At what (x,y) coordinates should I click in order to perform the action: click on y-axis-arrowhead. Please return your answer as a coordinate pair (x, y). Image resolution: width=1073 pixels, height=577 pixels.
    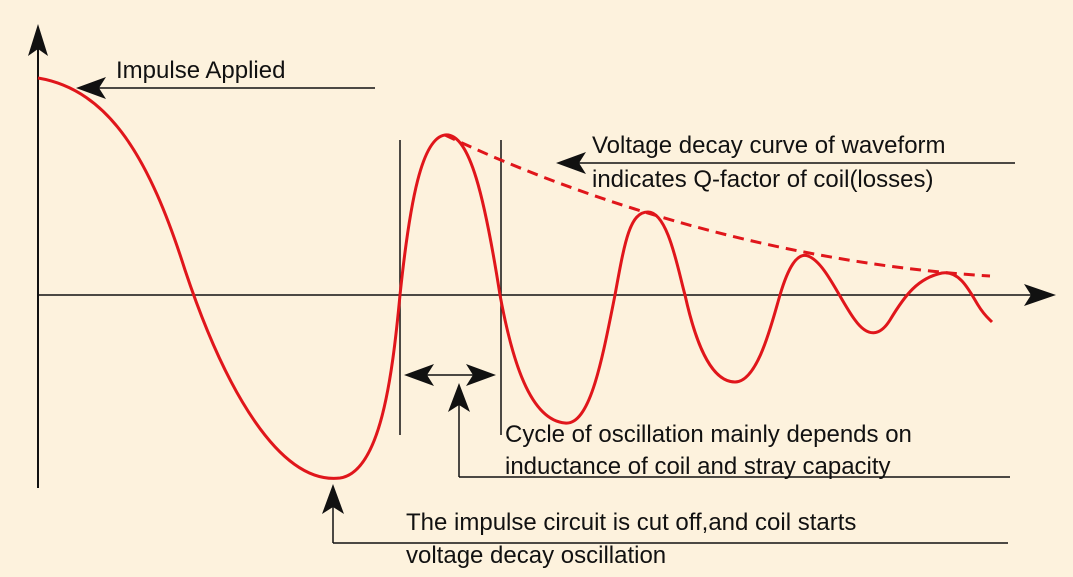
    Looking at the image, I should click on (38, 40).